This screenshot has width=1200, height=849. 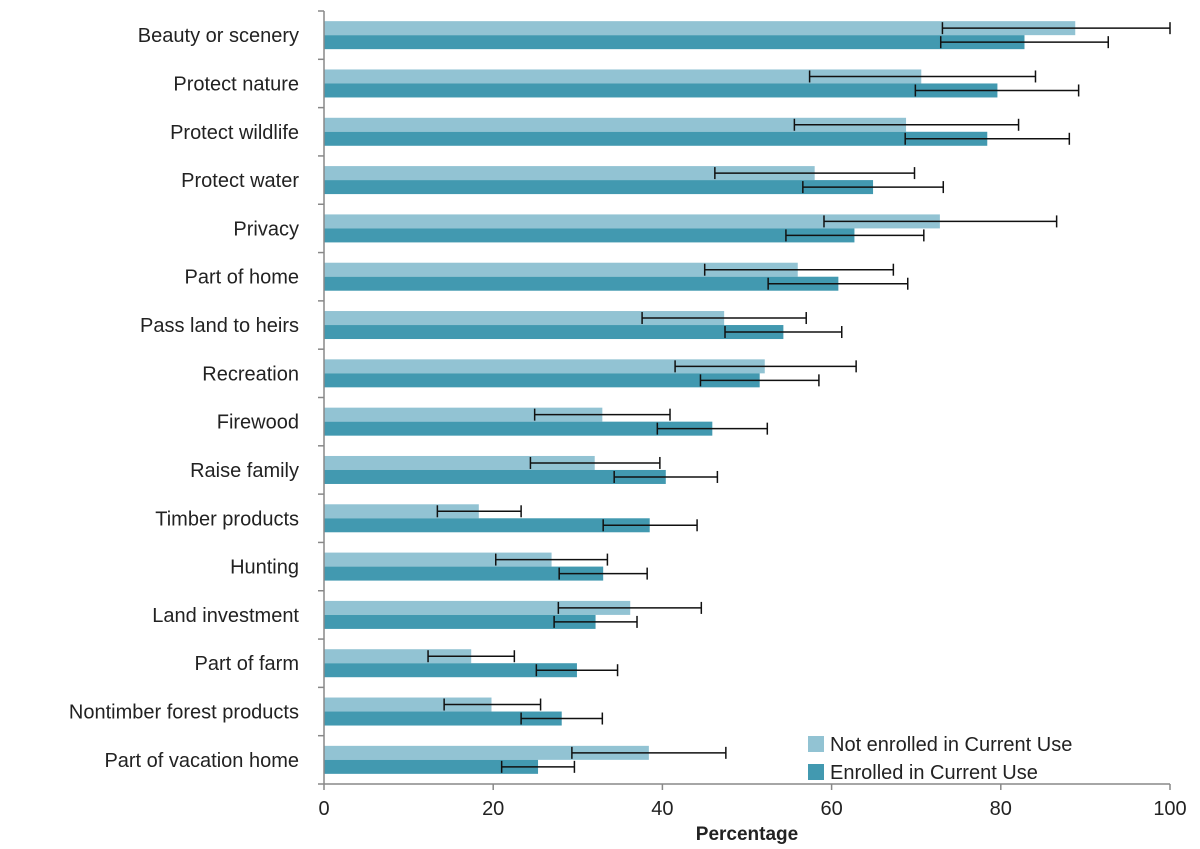 I want to click on category-label: Land investment, so click(x=225, y=616).